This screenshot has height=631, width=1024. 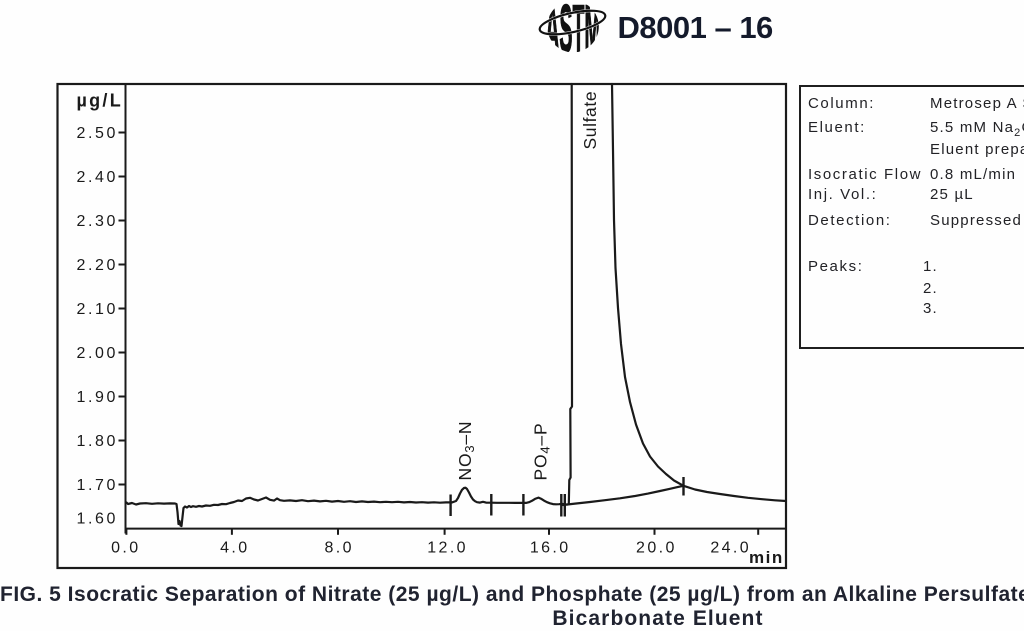 I want to click on svg-text: 1.90, so click(x=97, y=397).